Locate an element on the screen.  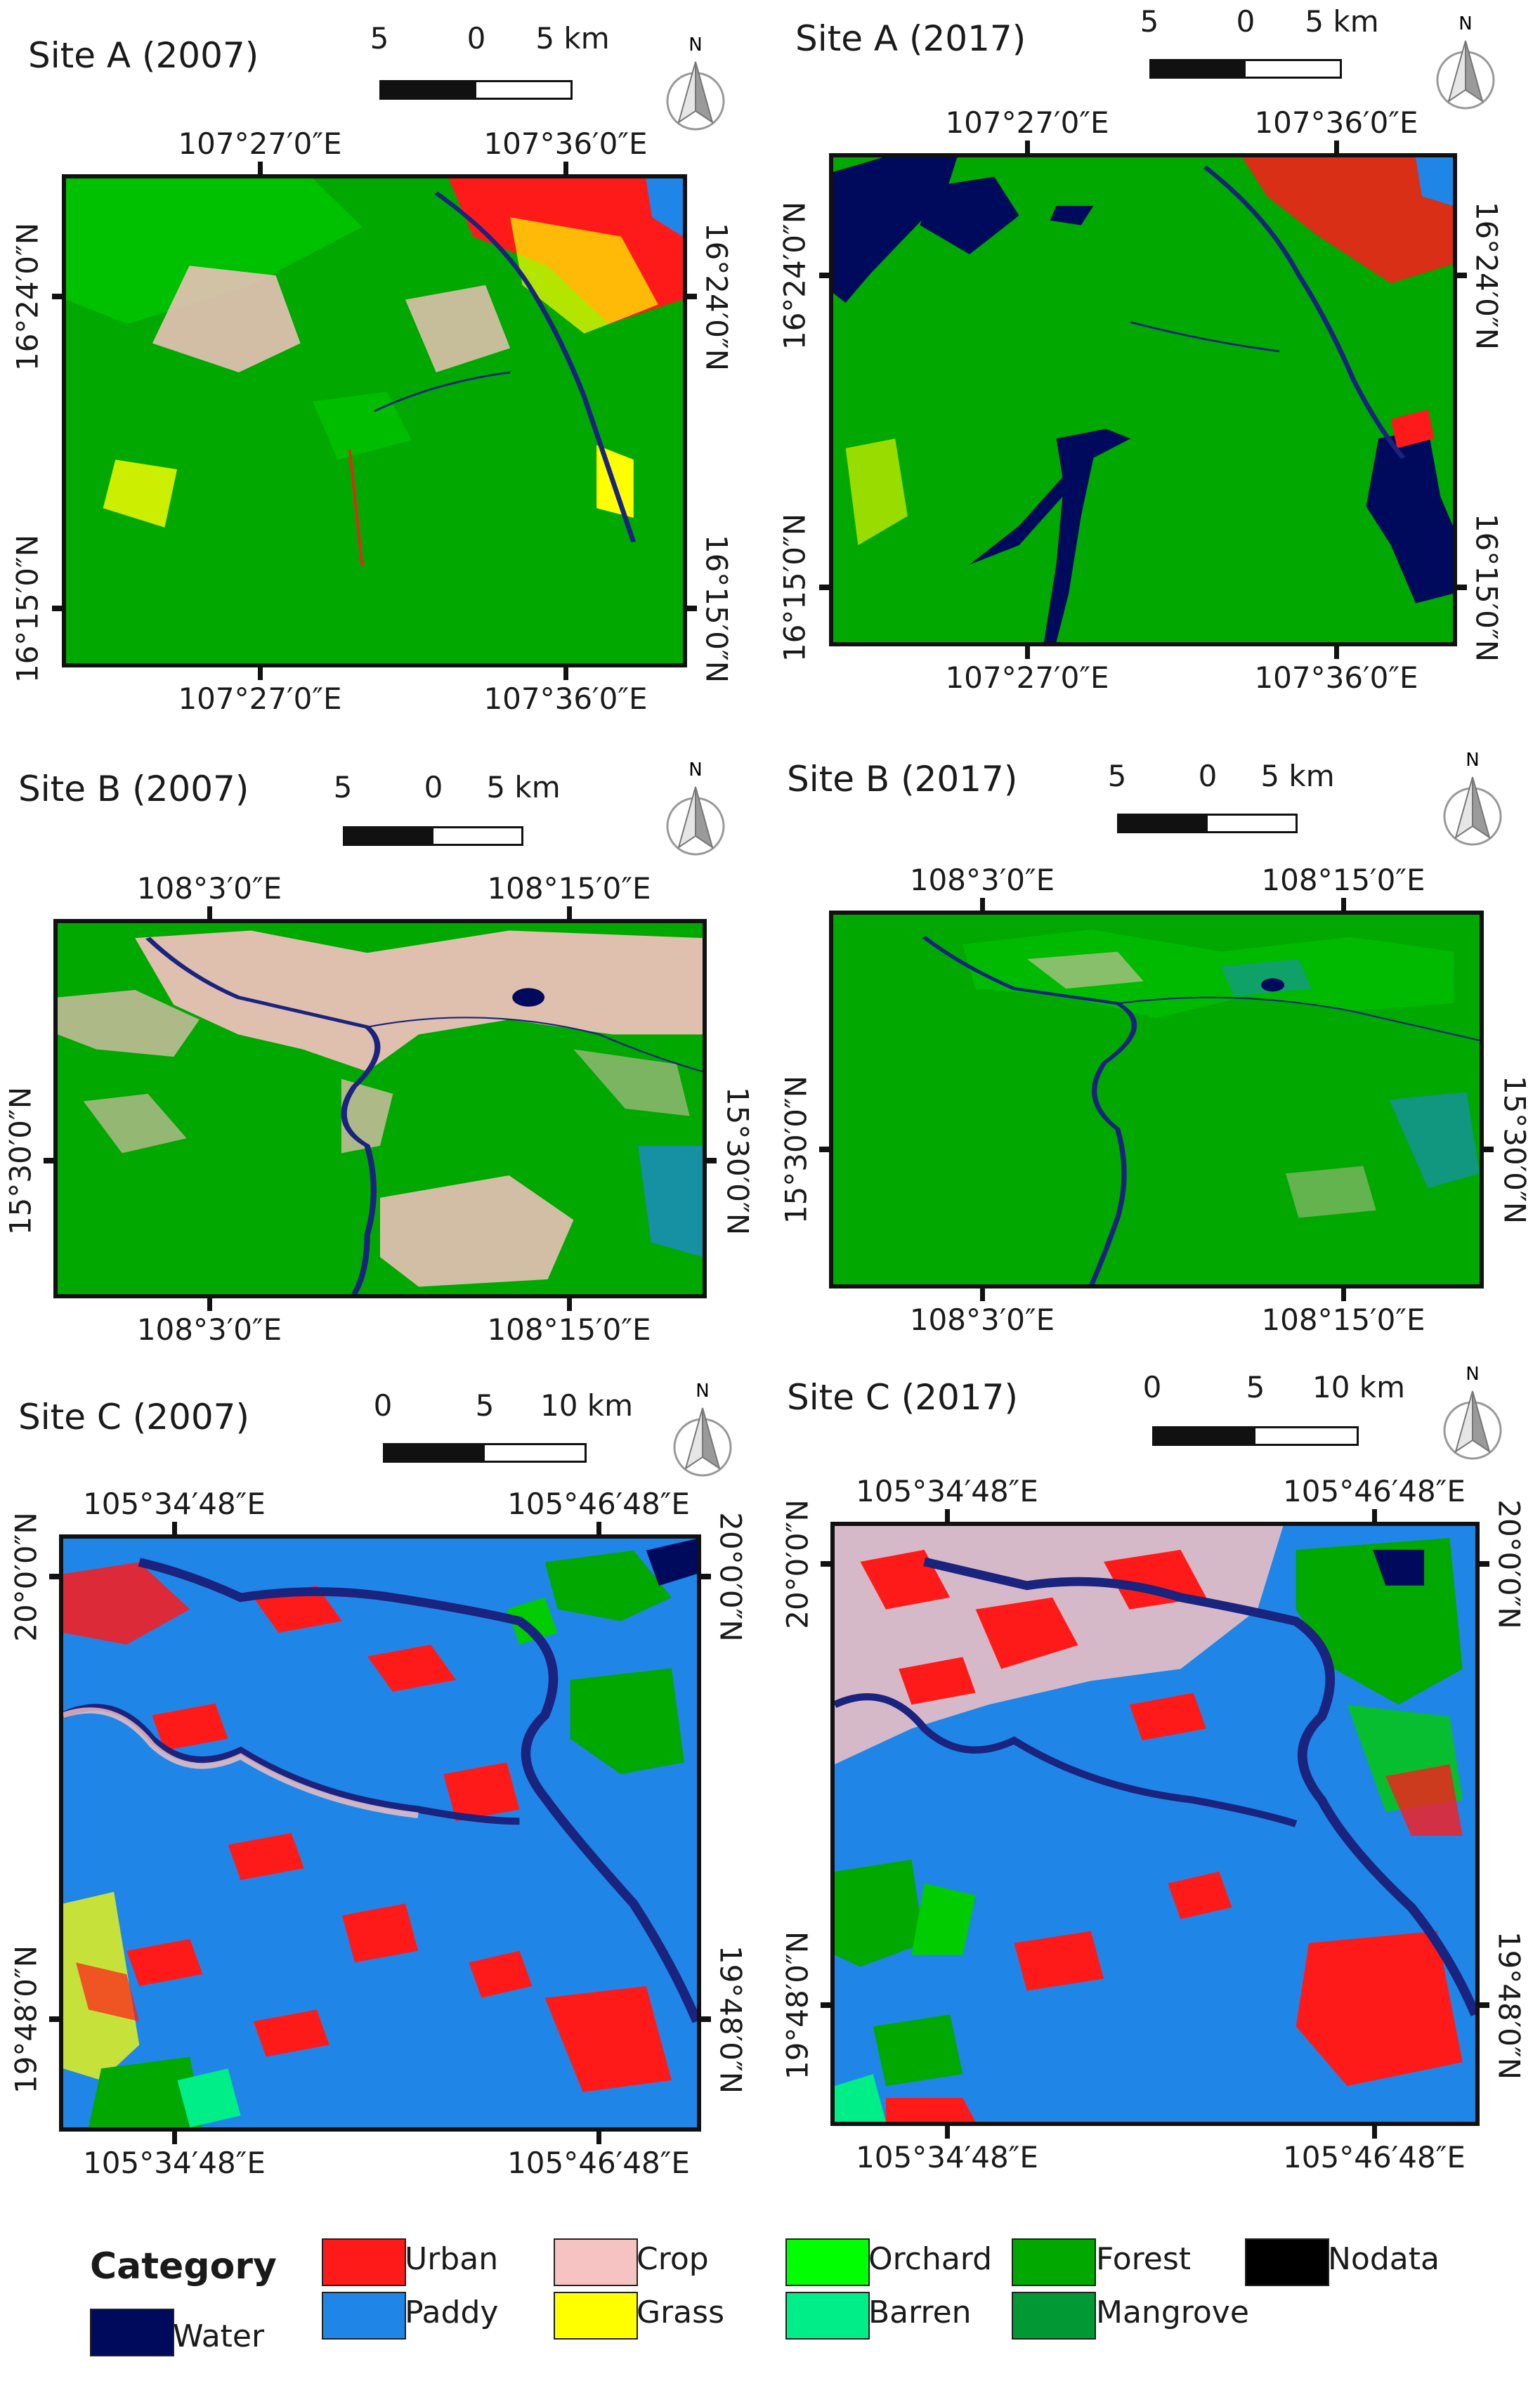
top-lon-label: 105°34′48″E is located at coordinates (174, 1504).